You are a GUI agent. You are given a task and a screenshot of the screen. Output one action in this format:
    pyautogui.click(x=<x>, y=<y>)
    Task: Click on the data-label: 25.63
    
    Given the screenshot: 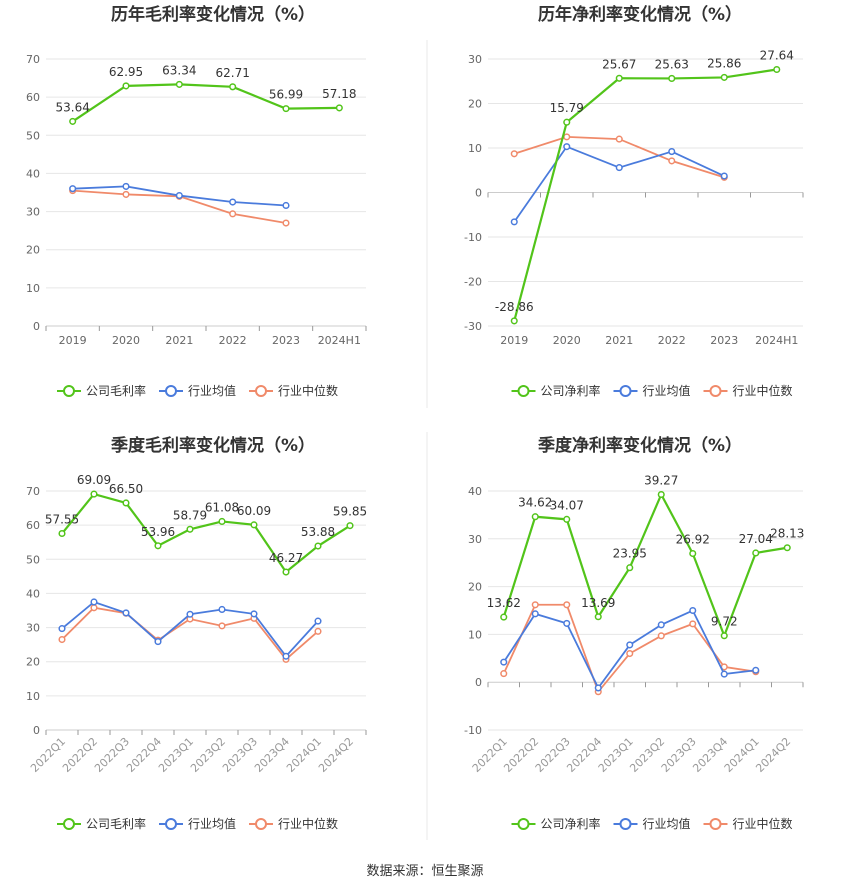 What is the action you would take?
    pyautogui.click(x=672, y=64)
    